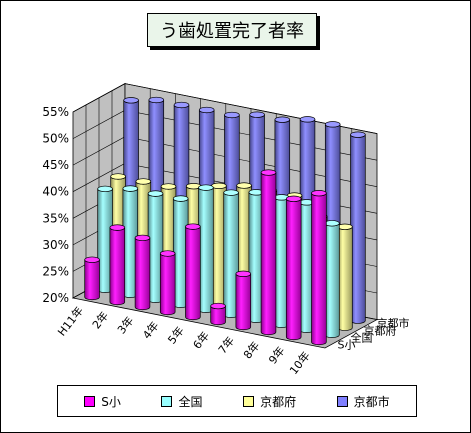  I want to click on legend-item: 京都府, so click(269, 401).